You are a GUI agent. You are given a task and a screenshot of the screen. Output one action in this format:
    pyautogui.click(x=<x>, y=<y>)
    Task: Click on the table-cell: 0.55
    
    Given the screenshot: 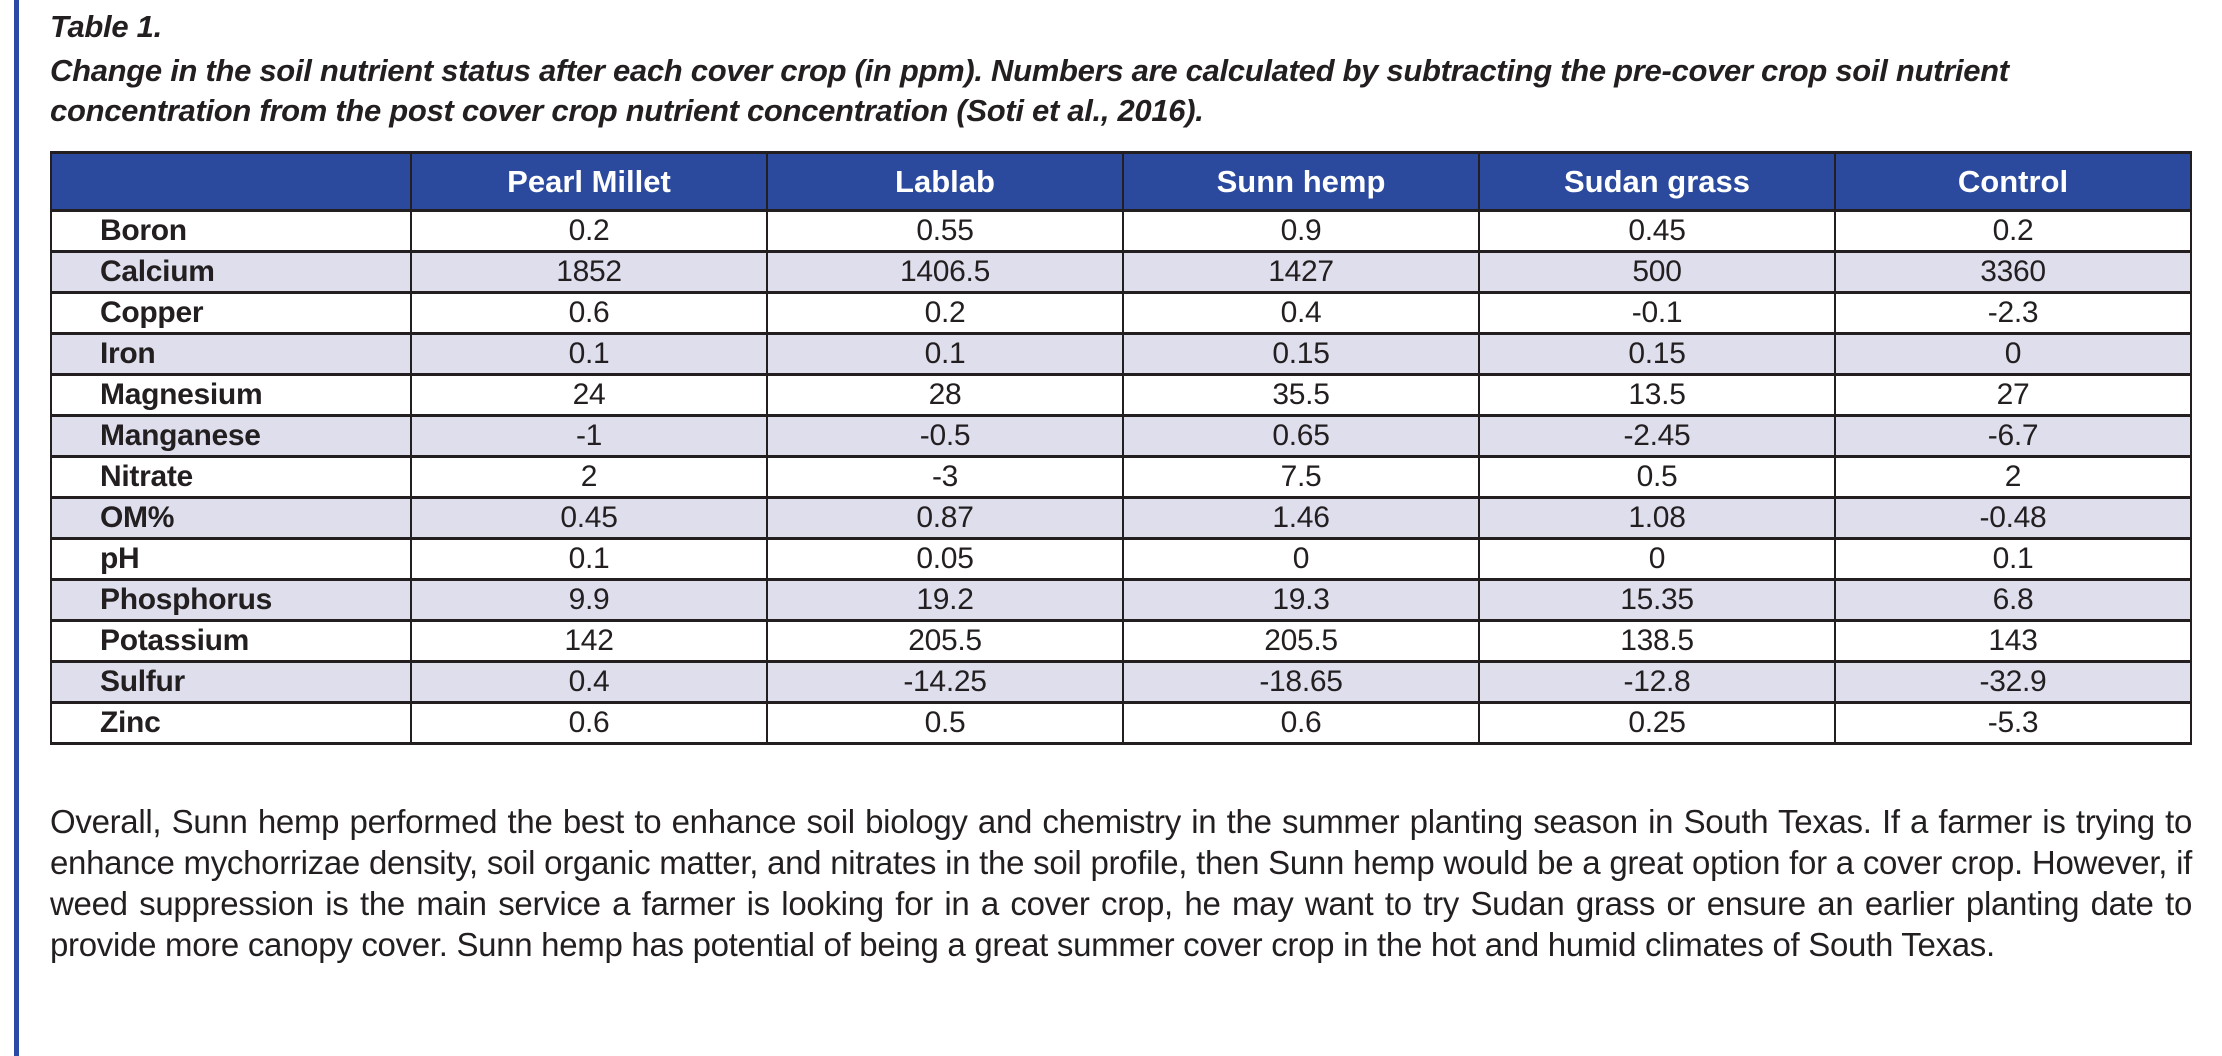 What is the action you would take?
    pyautogui.click(x=945, y=231)
    